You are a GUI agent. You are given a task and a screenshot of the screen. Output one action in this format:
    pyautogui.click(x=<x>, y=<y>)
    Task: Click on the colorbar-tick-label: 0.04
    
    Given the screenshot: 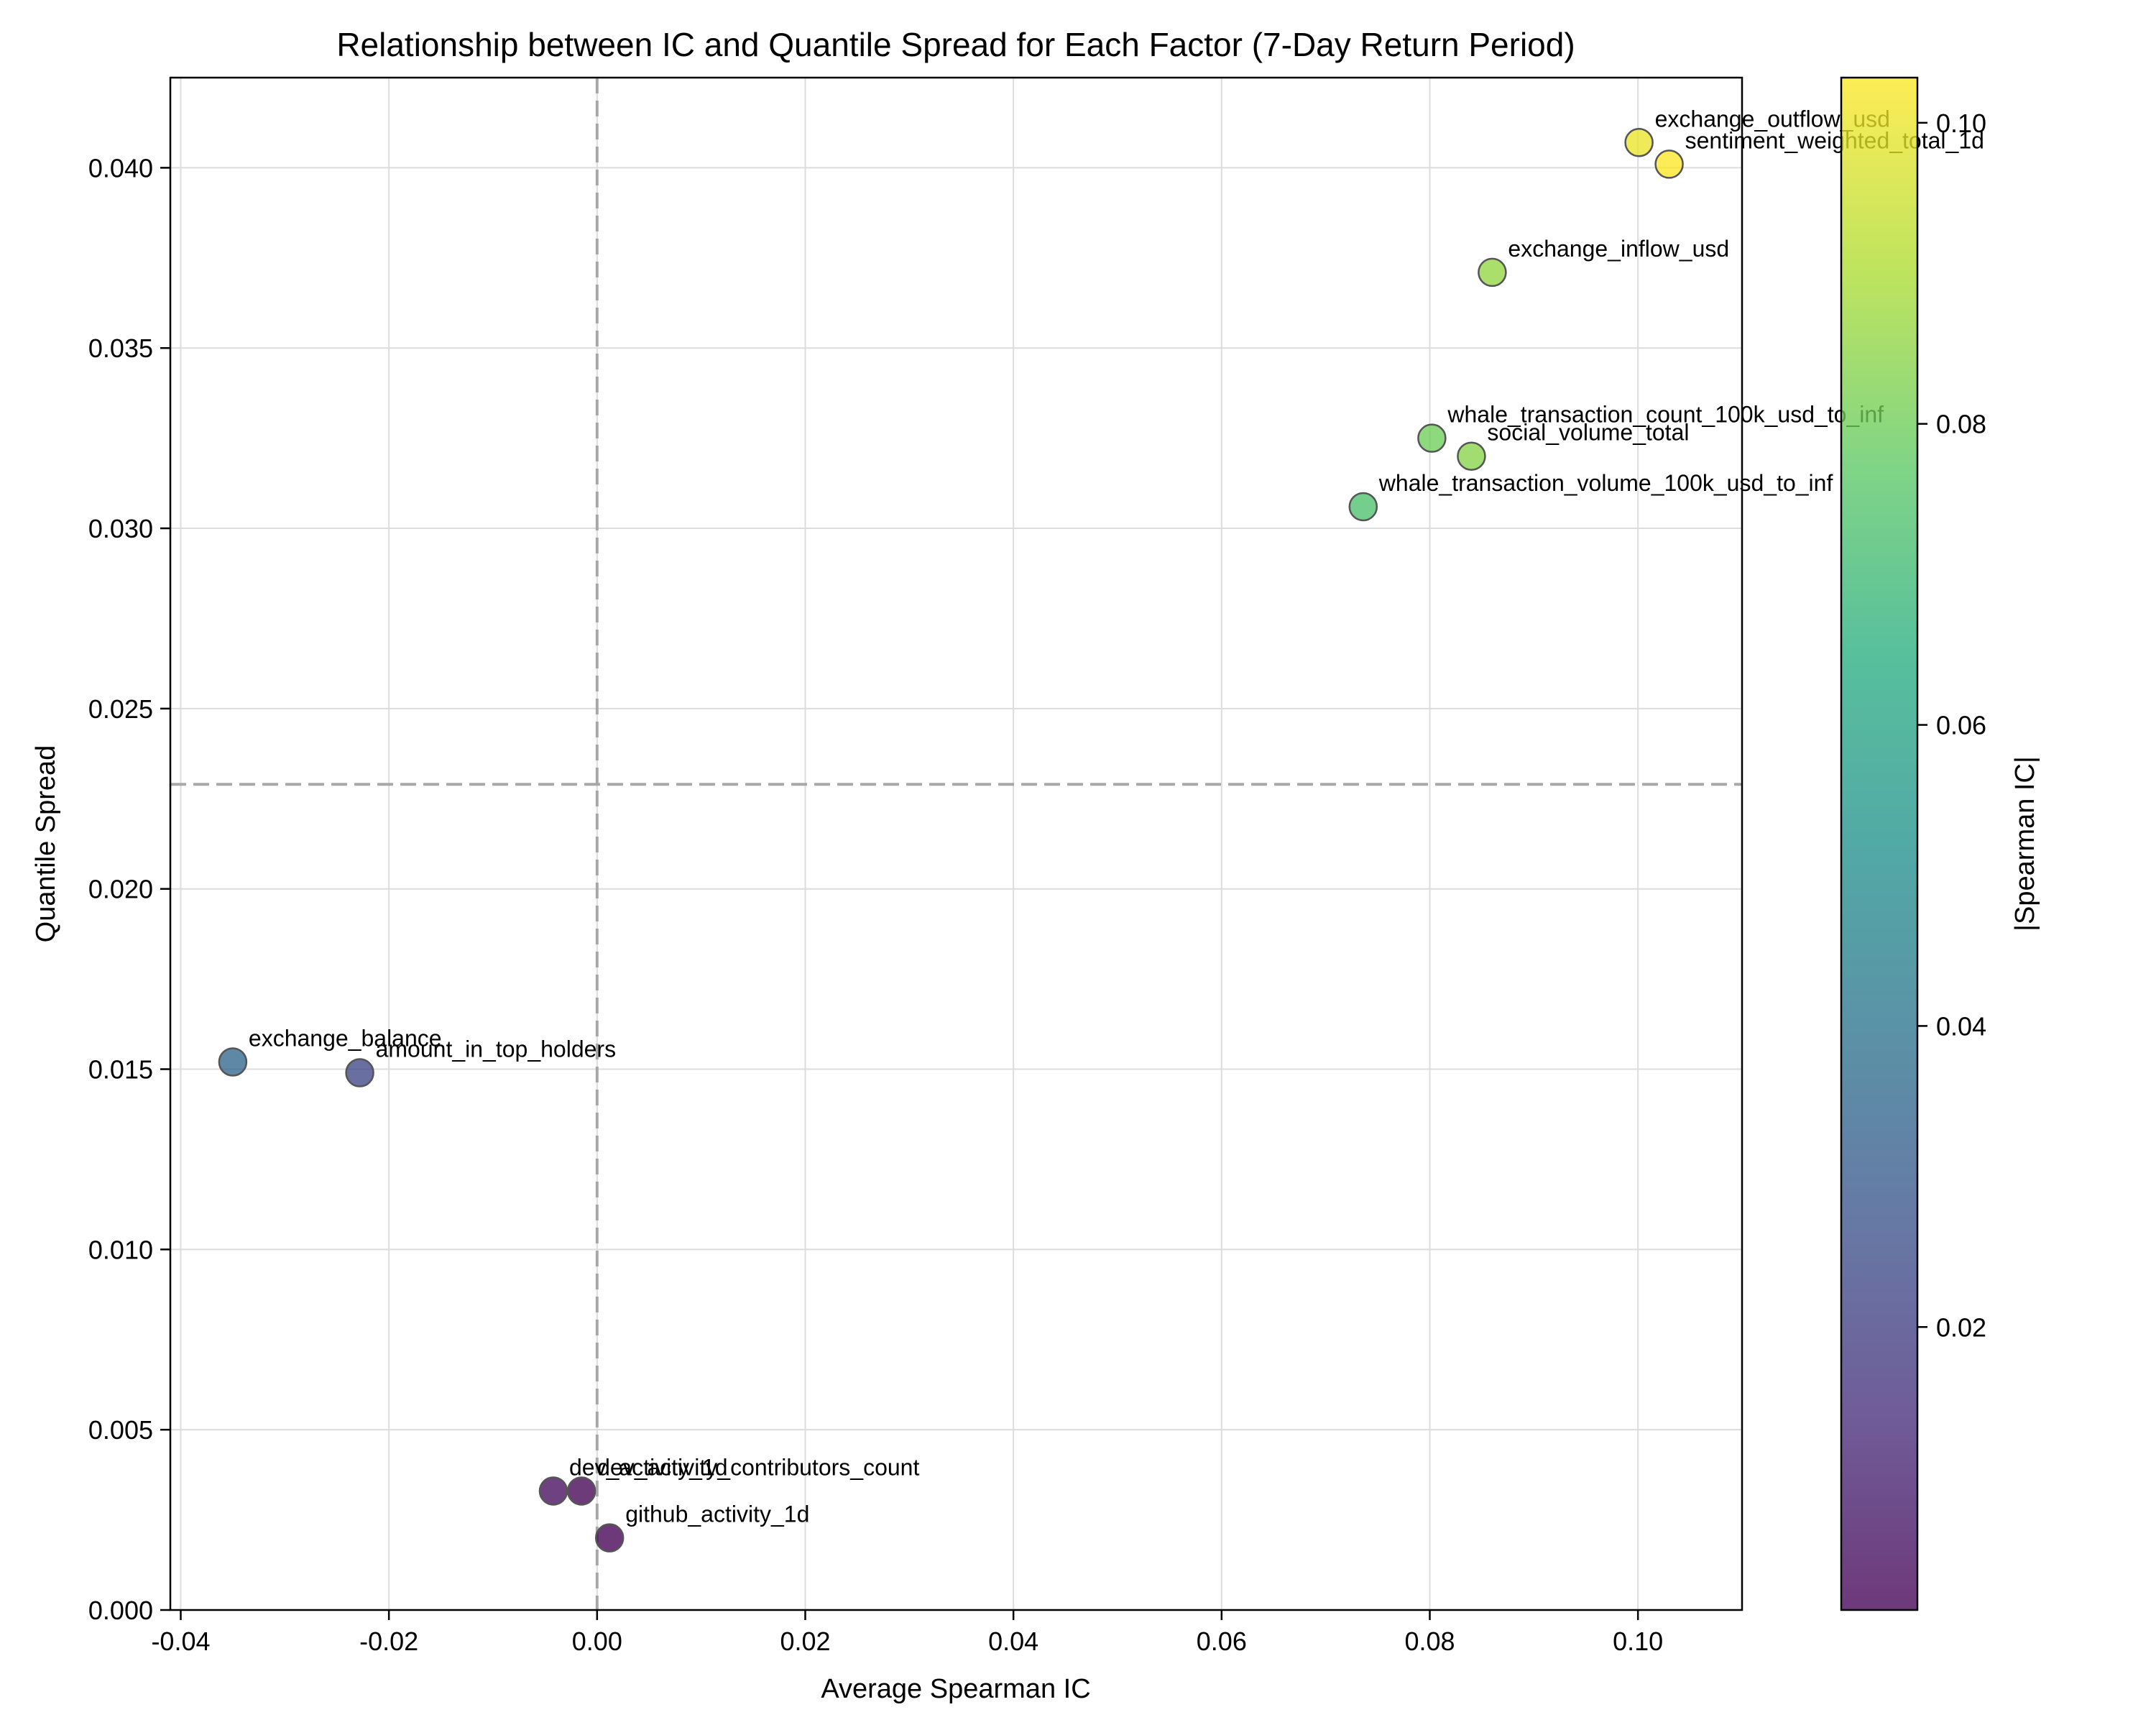 What is the action you would take?
    pyautogui.click(x=1961, y=1026)
    